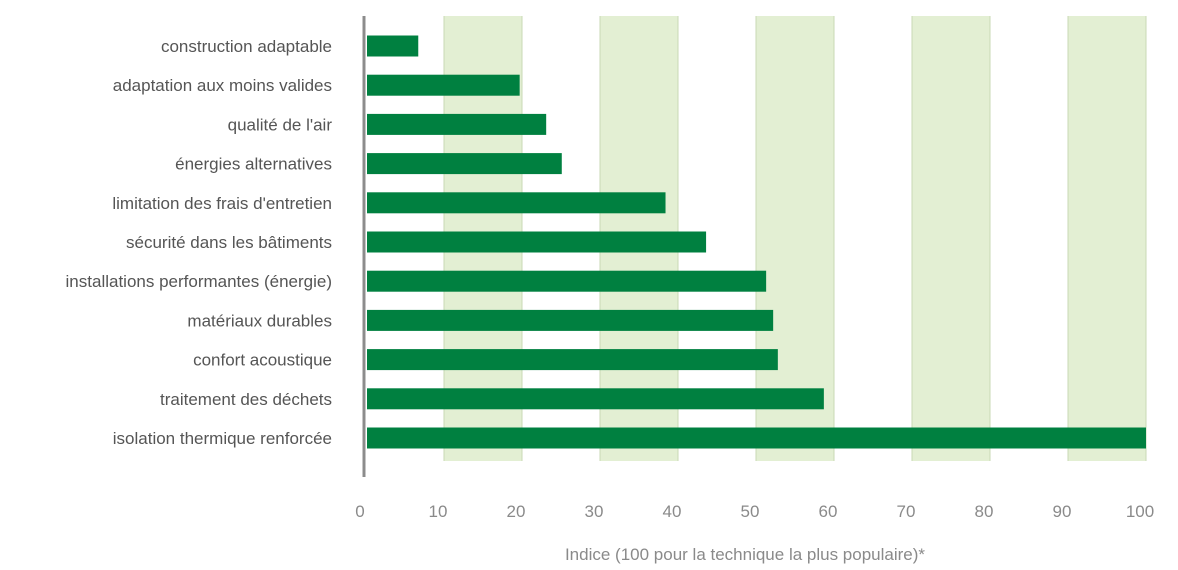 The width and height of the screenshot is (1178, 570). Describe the element at coordinates (359, 511) in the screenshot. I see `x-tick-label-0: 0` at that location.